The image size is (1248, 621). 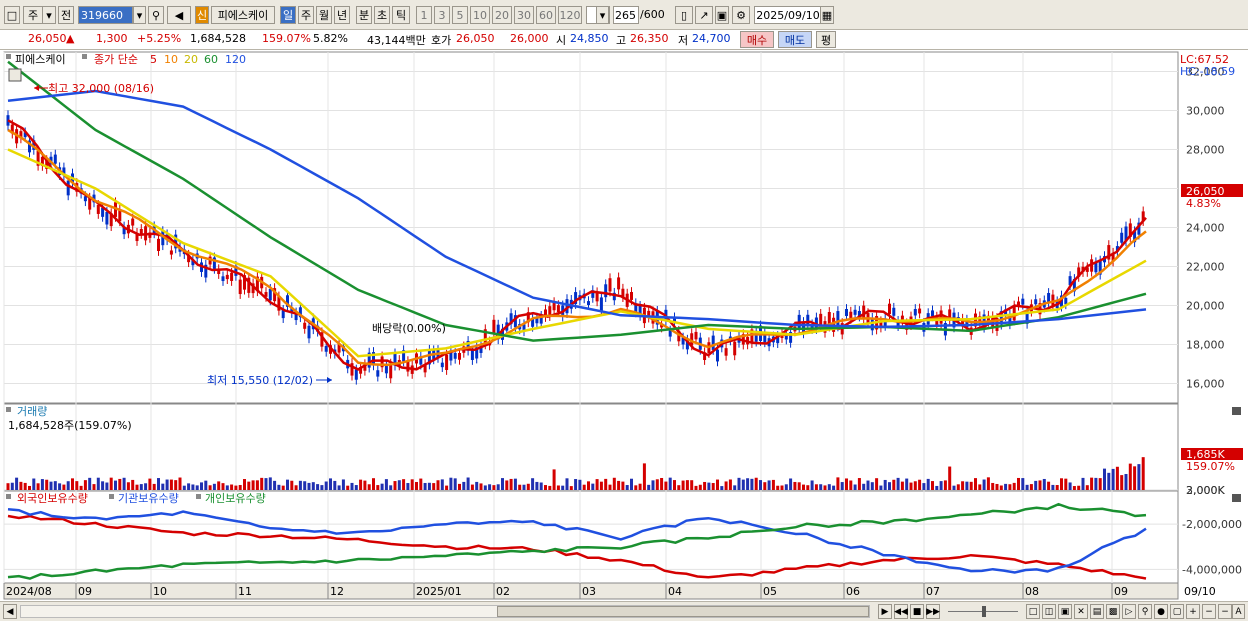 What do you see at coordinates (480, 15) in the screenshot?
I see `minute-10: 10` at bounding box center [480, 15].